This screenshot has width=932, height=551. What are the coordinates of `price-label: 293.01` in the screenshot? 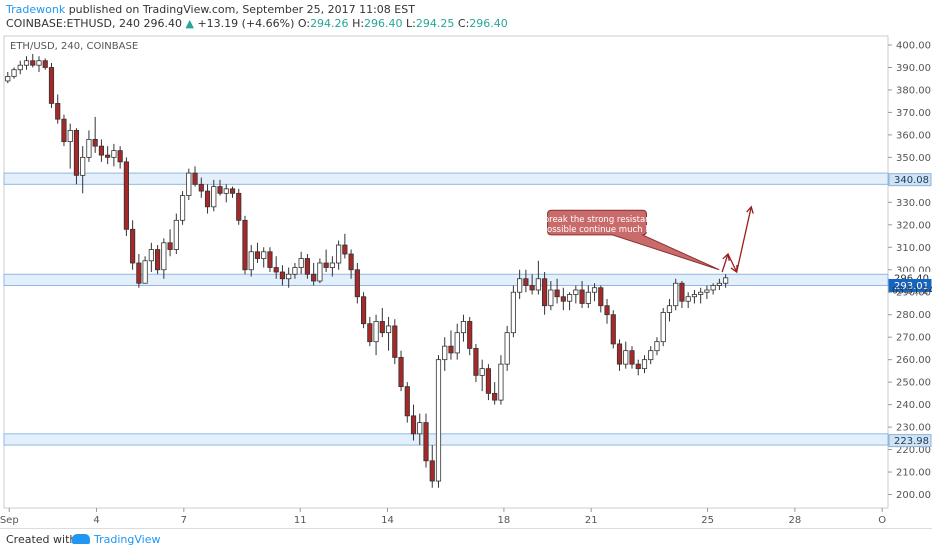 It's located at (910, 285).